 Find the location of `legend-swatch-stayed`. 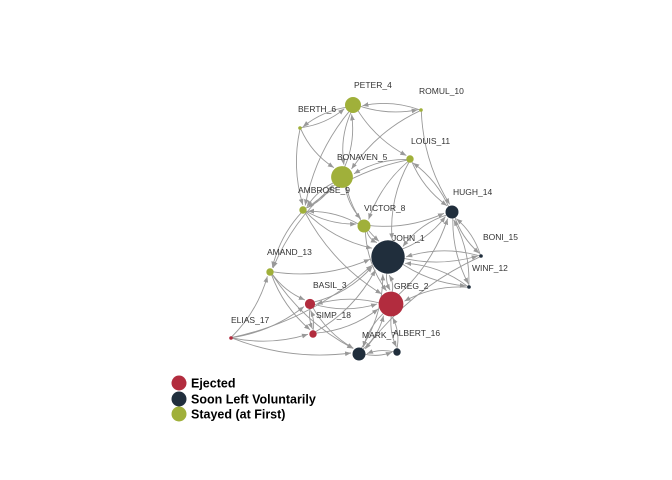

legend-swatch-stayed is located at coordinates (179, 414).